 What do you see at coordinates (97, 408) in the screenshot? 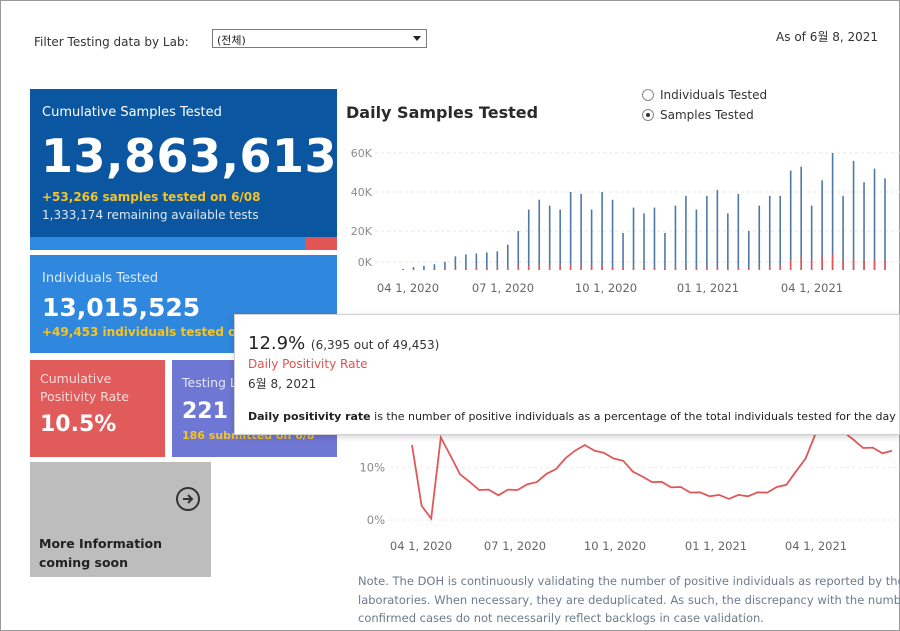
I see `positivity-rate-card: Cumulative Positivity Rate 10.5%` at bounding box center [97, 408].